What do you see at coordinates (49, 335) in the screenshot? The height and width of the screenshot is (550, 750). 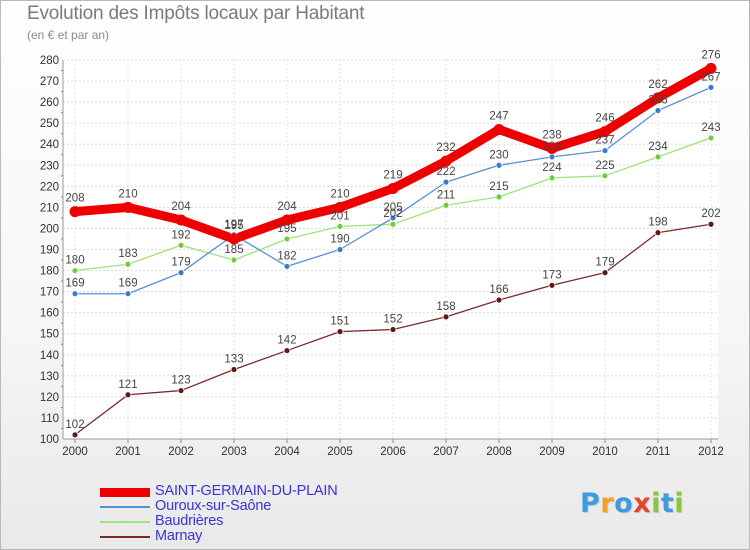 I see `y-tick-label: 150` at bounding box center [49, 335].